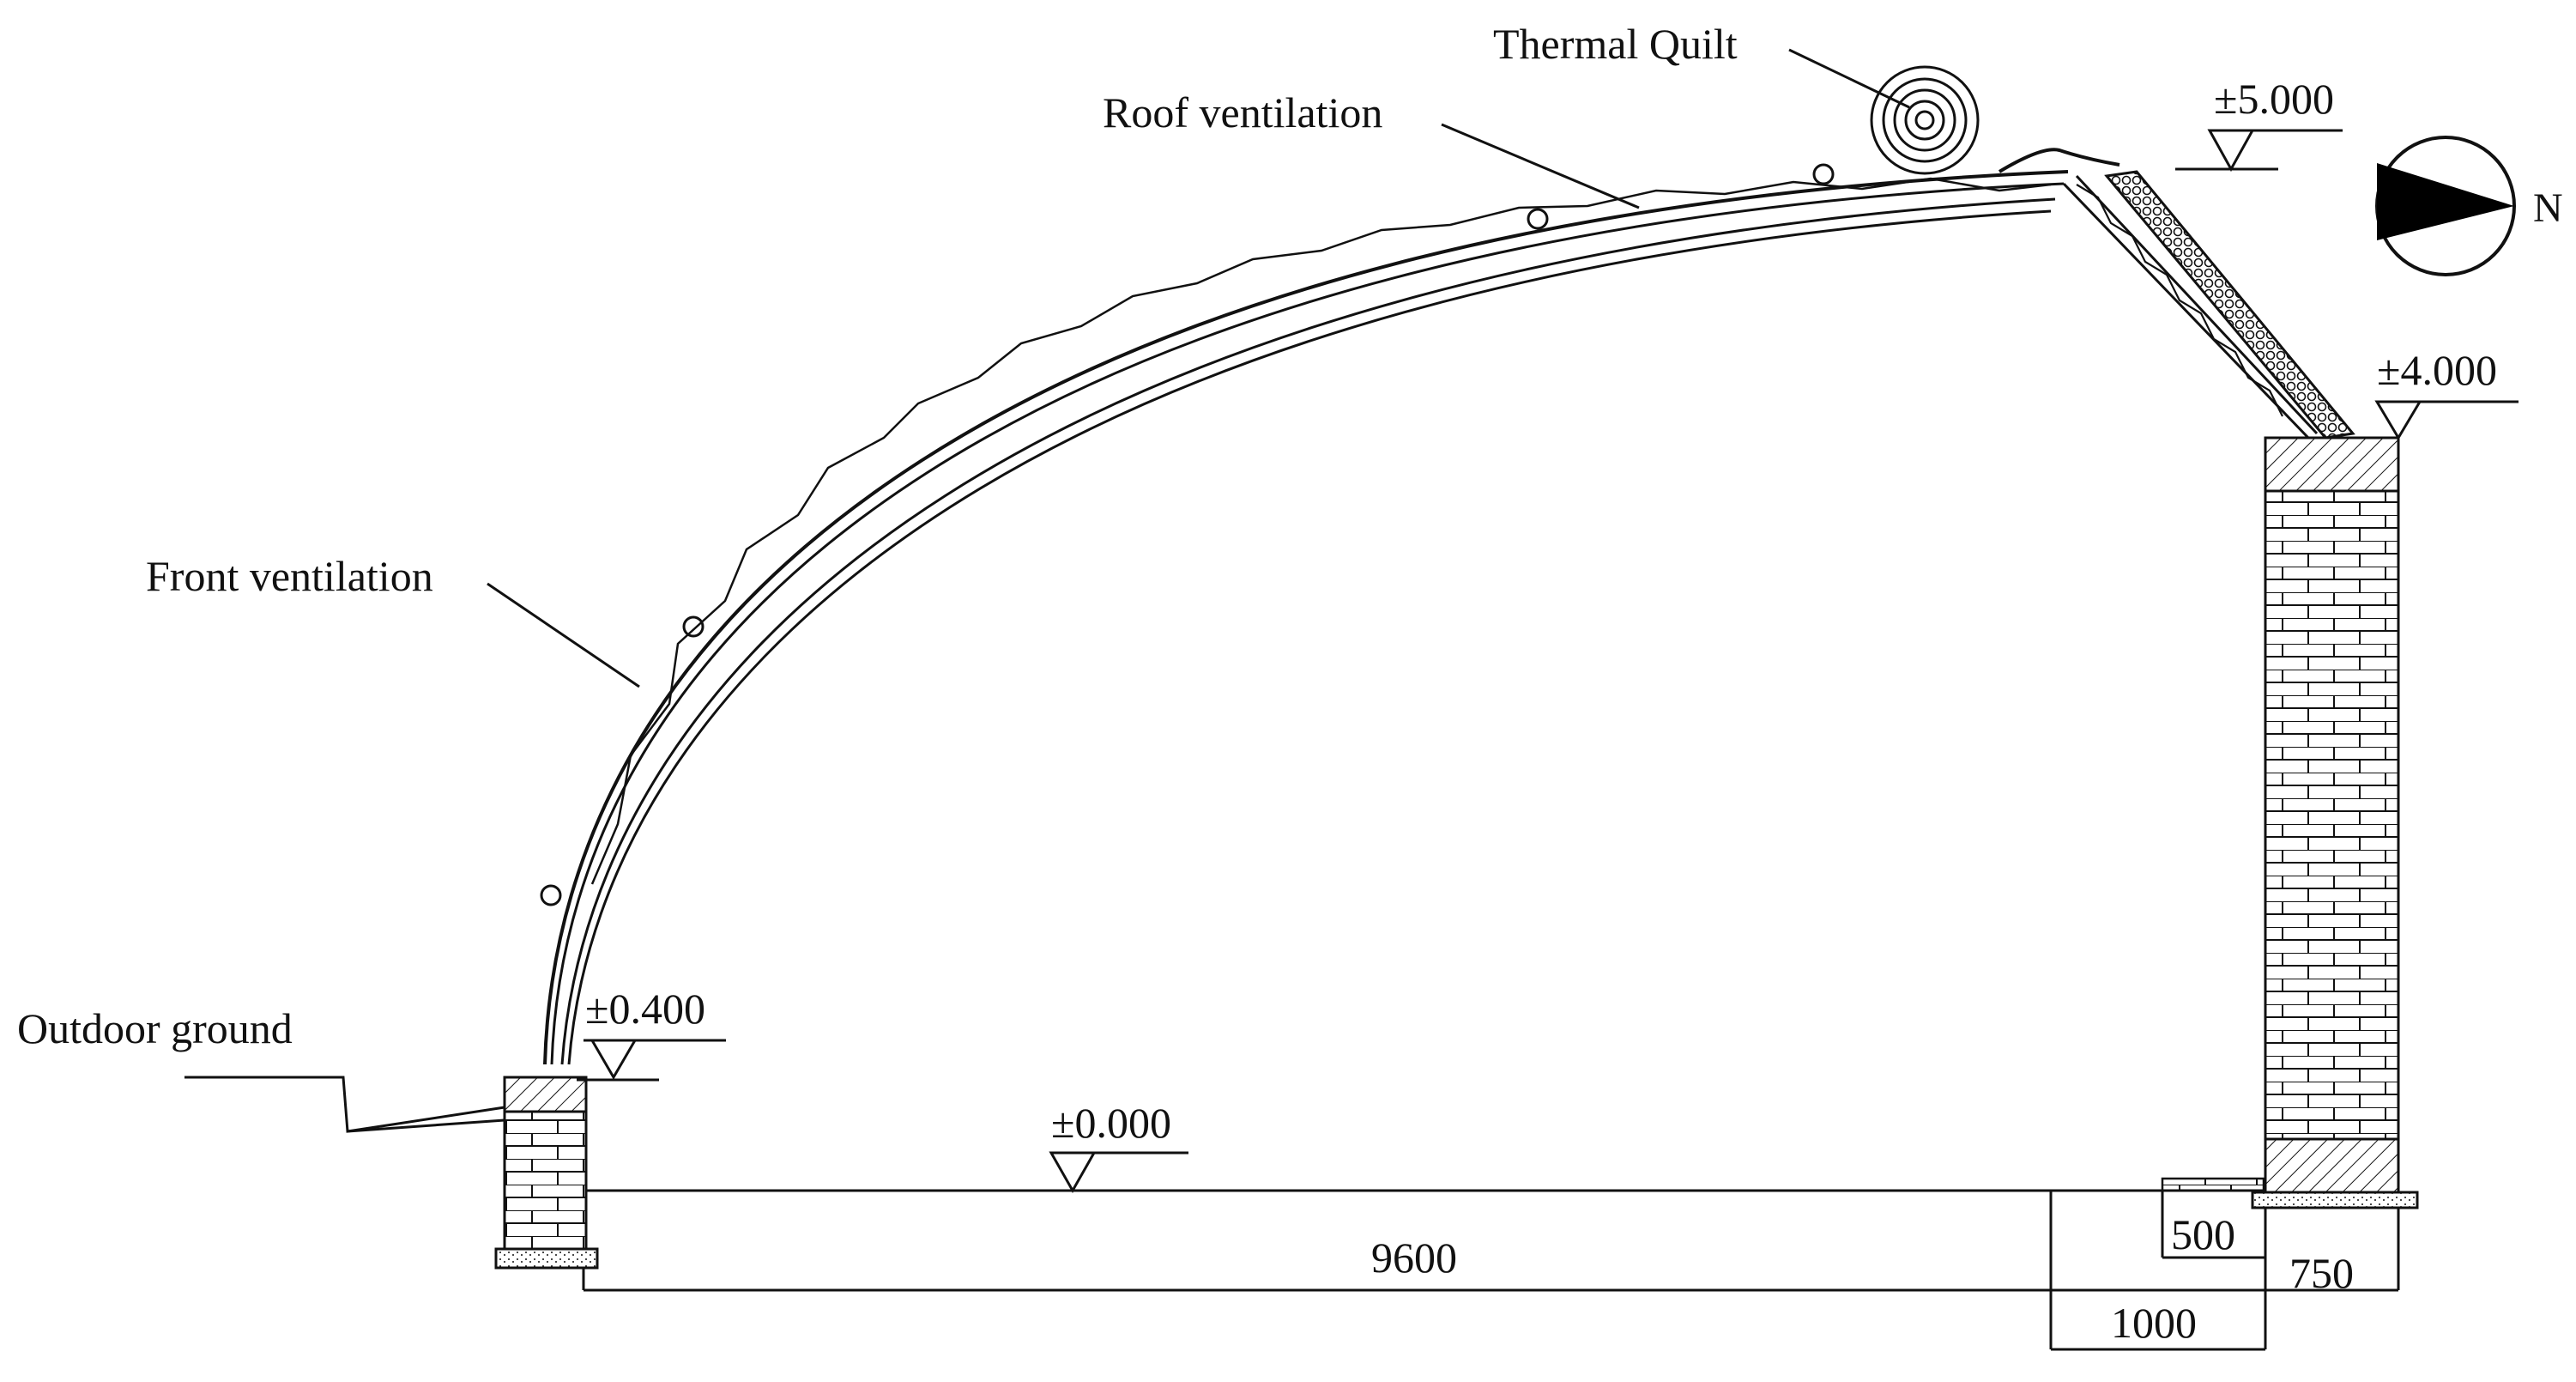 This screenshot has width=2576, height=1382. What do you see at coordinates (645, 1009) in the screenshot?
I see `elevation-front-wall-text: ±0.400` at bounding box center [645, 1009].